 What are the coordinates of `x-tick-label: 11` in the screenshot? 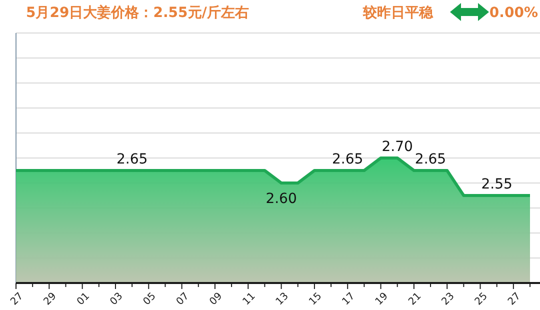 It's located at (249, 299).